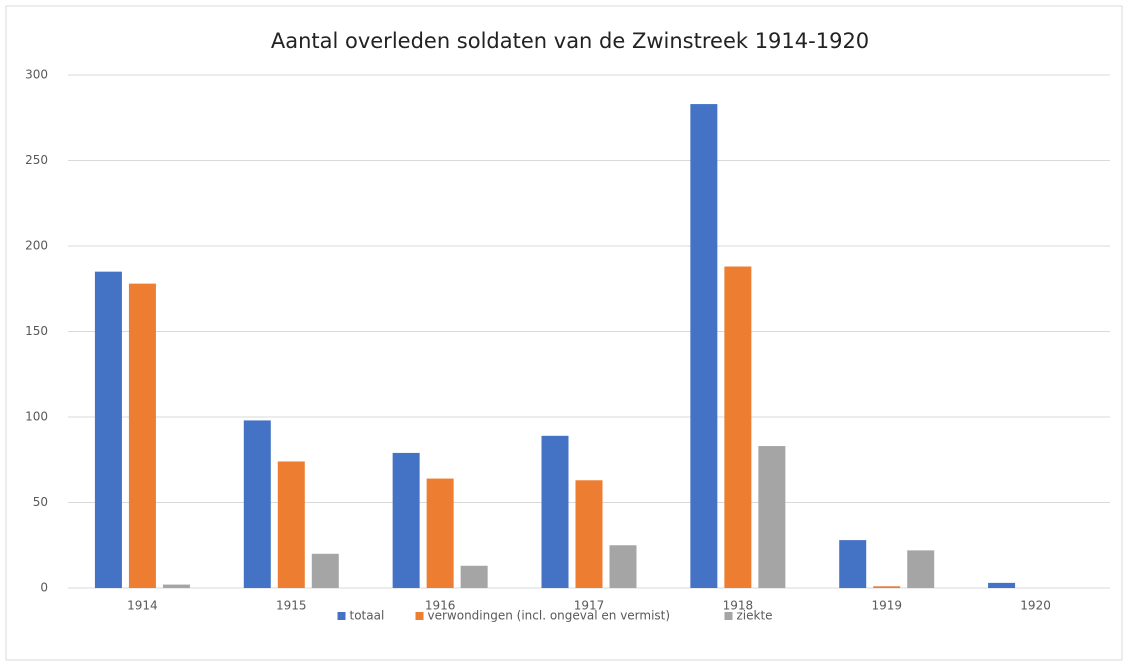 The width and height of the screenshot is (1128, 670). I want to click on y-tick-label: 0, so click(44, 588).